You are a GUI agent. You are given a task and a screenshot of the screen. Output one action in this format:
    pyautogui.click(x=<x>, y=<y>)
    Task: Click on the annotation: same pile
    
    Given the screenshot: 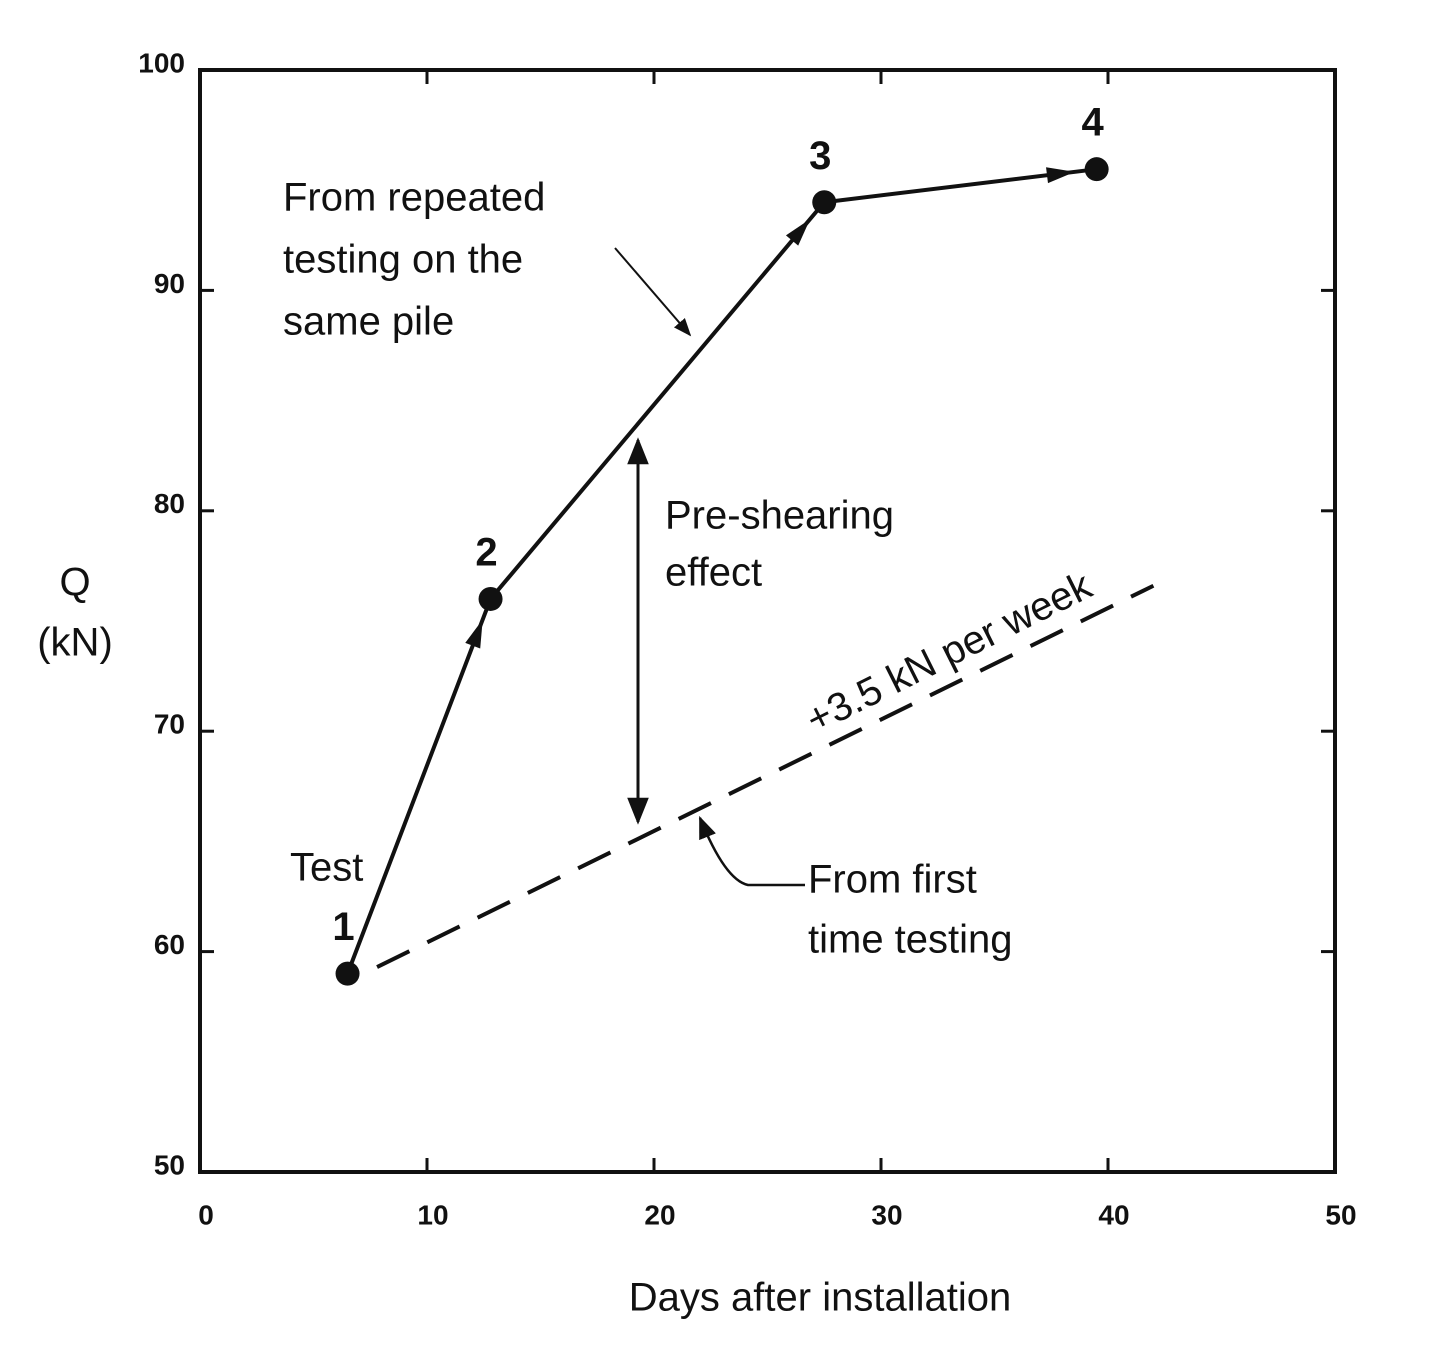 What is the action you would take?
    pyautogui.click(x=368, y=322)
    